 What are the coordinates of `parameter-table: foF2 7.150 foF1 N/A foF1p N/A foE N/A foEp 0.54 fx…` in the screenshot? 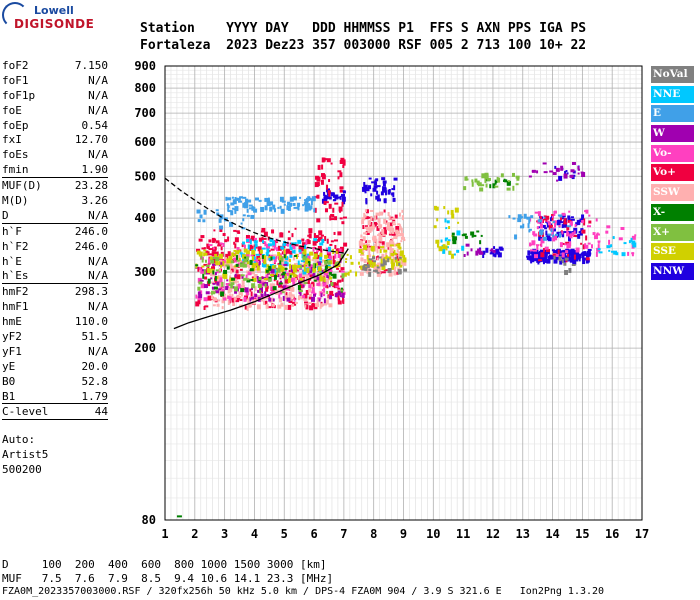 It's located at (55, 267).